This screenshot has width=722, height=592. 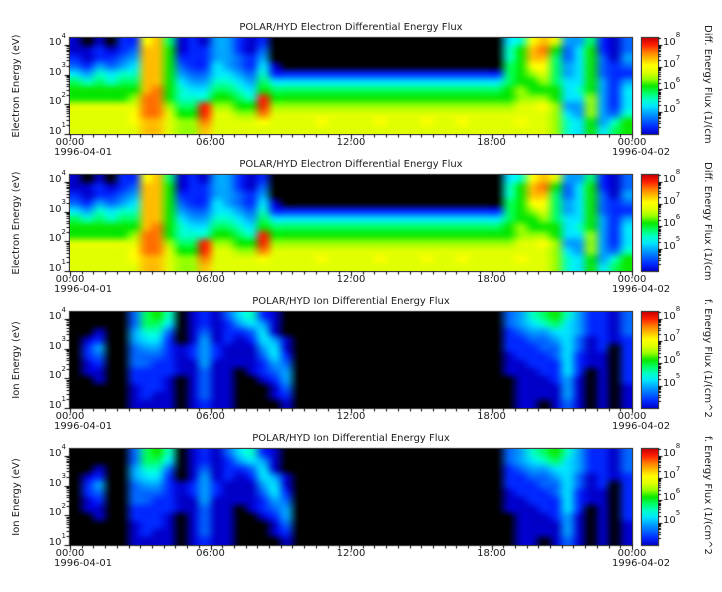 I want to click on panel4-x-tick-label: 12:00, so click(x=351, y=553).